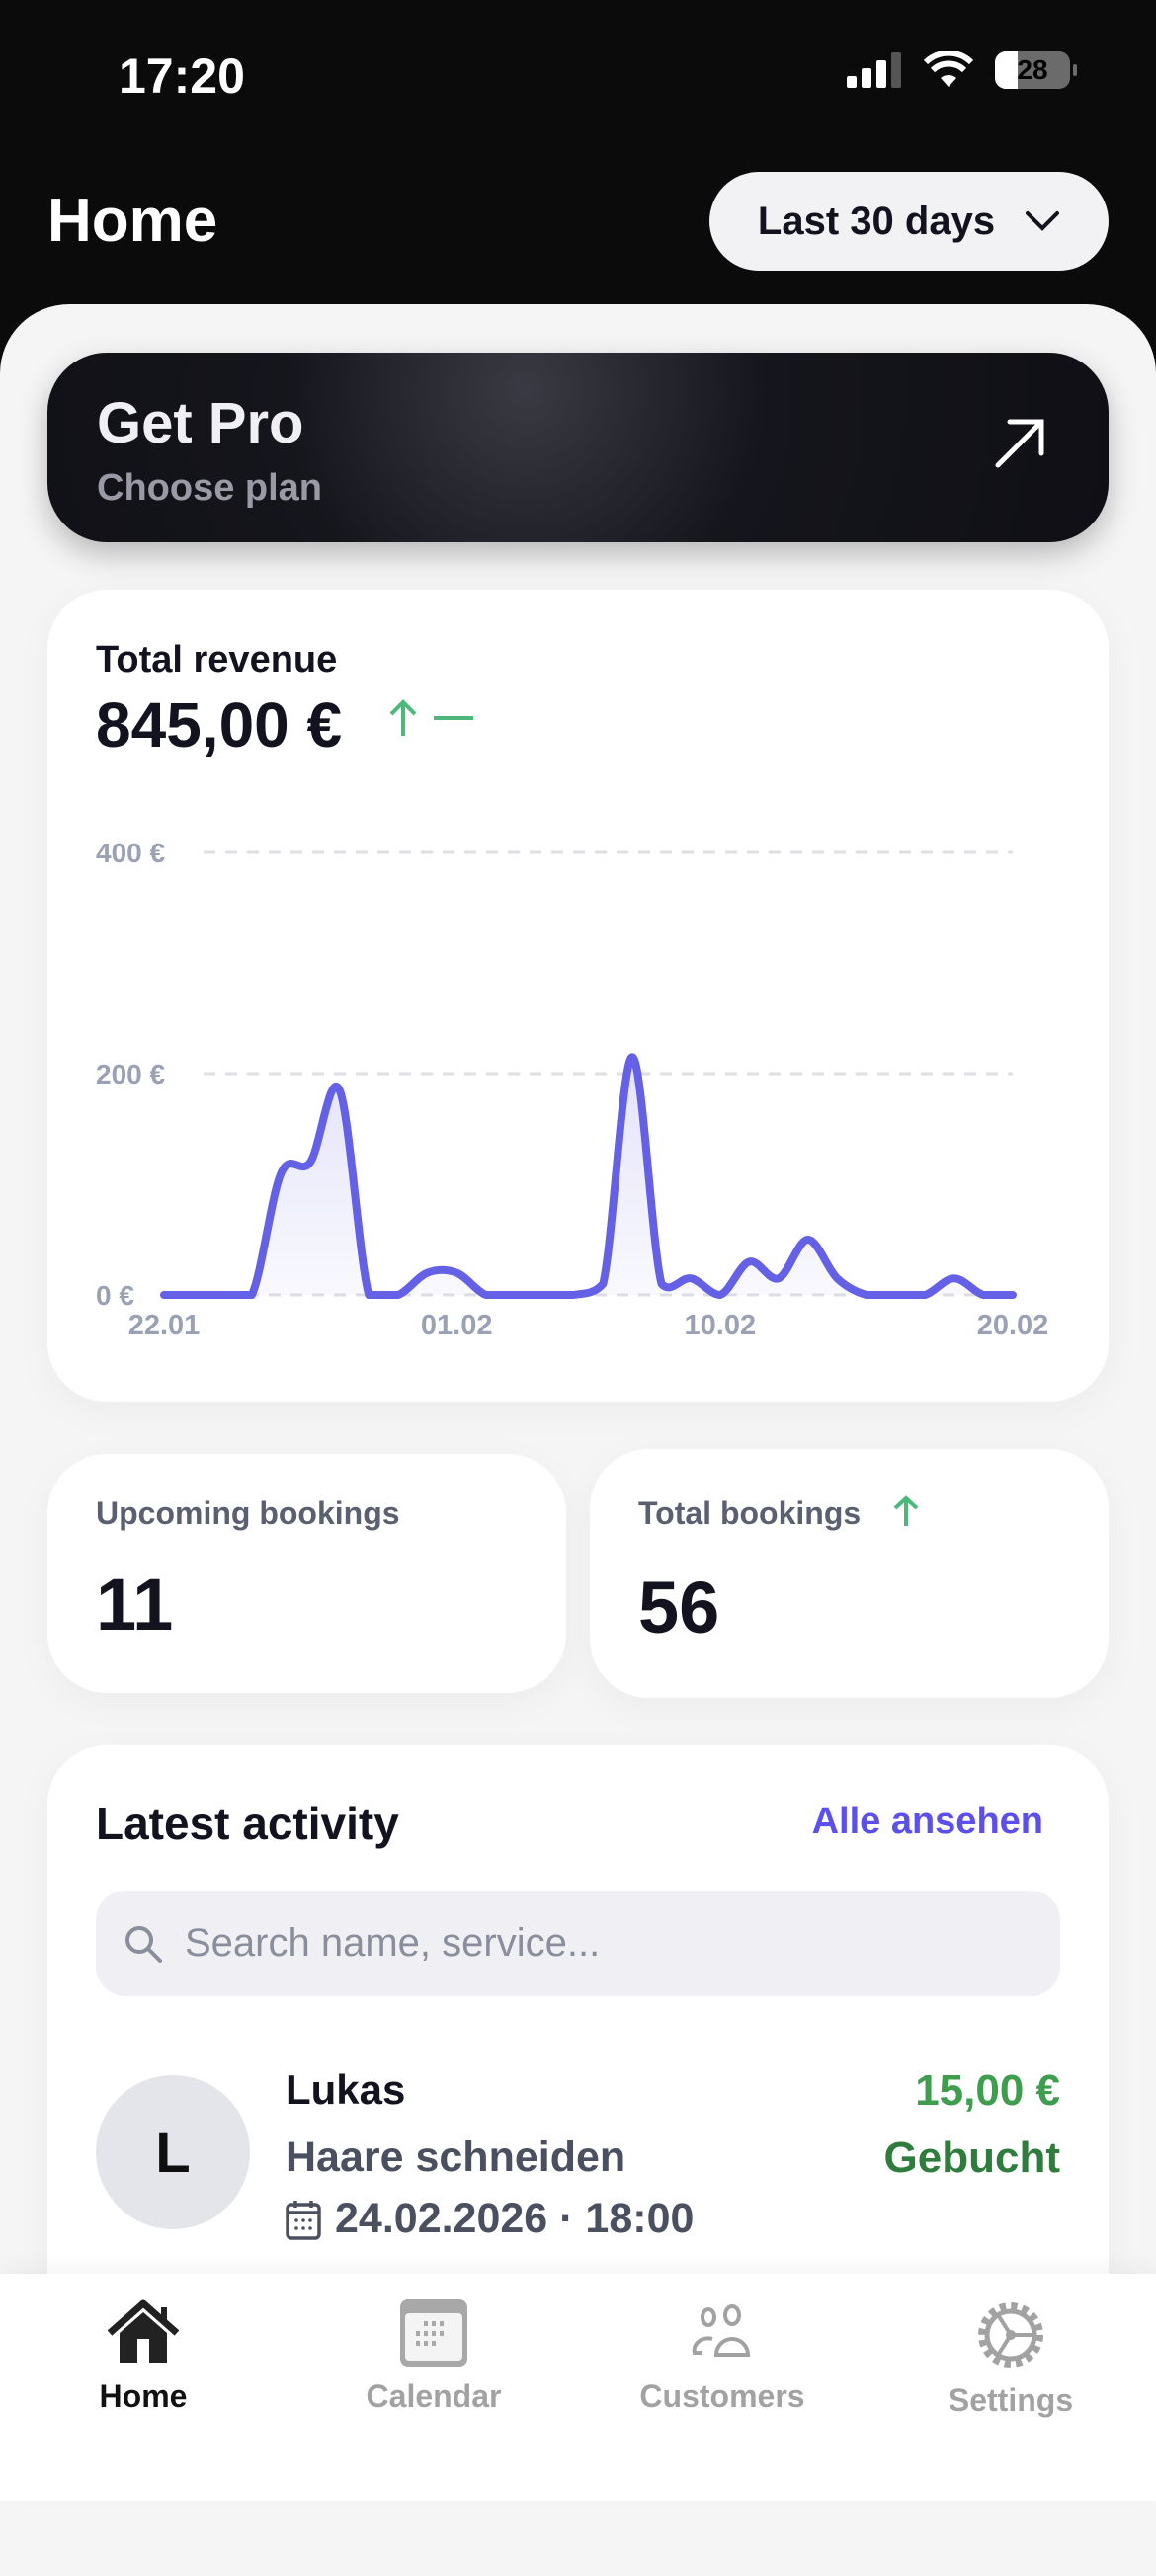 This screenshot has height=2576, width=1156. I want to click on revenue-area, so click(588, 1176).